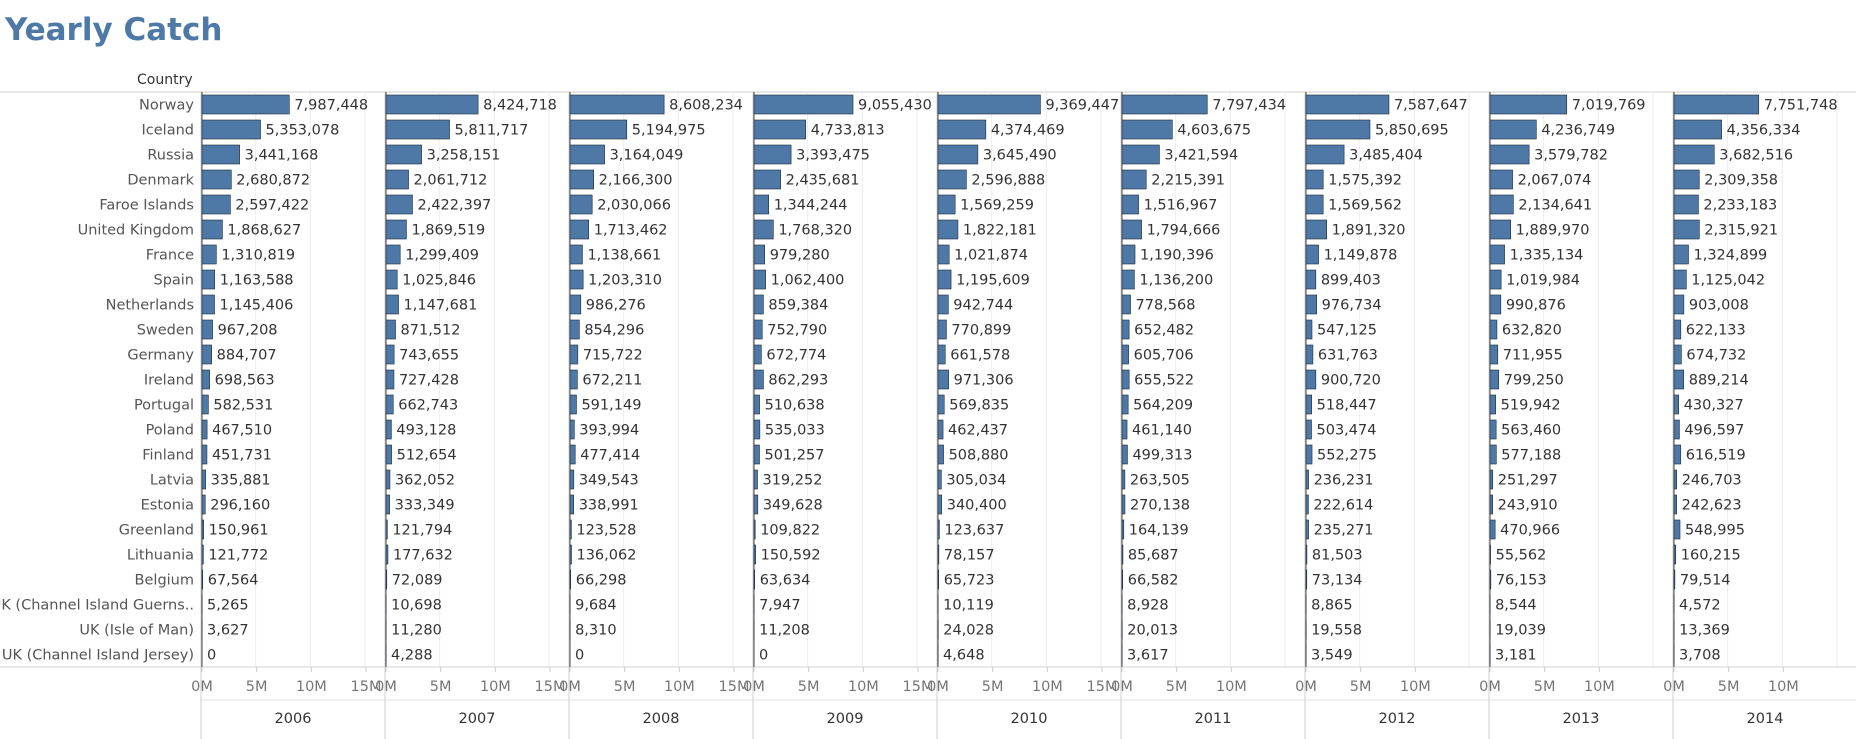 The width and height of the screenshot is (1856, 739). Describe the element at coordinates (833, 156) in the screenshot. I see `value-label-2009-russia: 3,393,475` at that location.